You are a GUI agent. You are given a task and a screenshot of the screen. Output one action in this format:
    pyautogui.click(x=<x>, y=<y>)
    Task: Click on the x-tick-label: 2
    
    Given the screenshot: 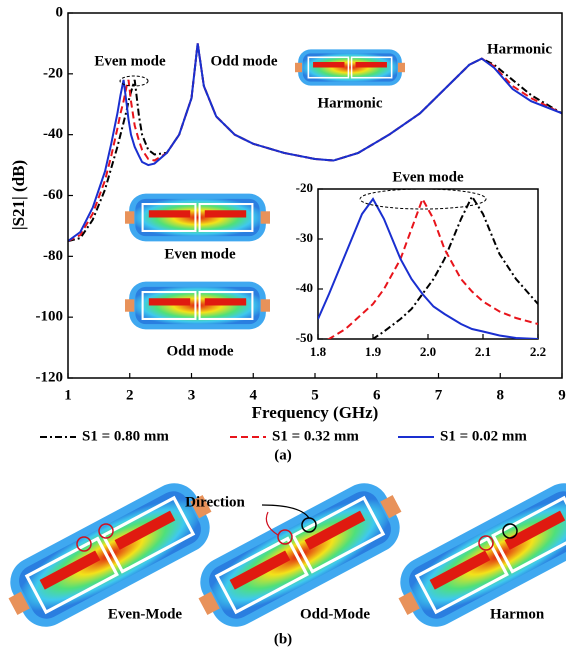 What is the action you would take?
    pyautogui.click(x=130, y=395)
    